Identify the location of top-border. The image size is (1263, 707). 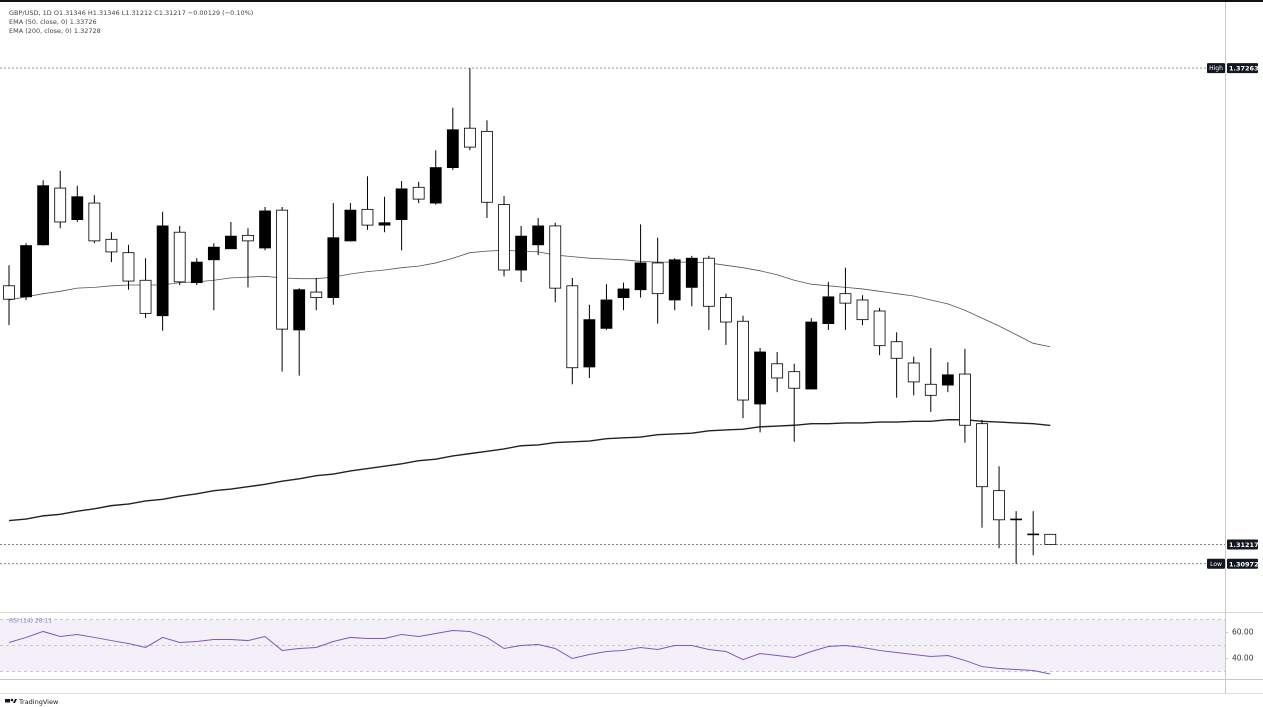
(631, 1).